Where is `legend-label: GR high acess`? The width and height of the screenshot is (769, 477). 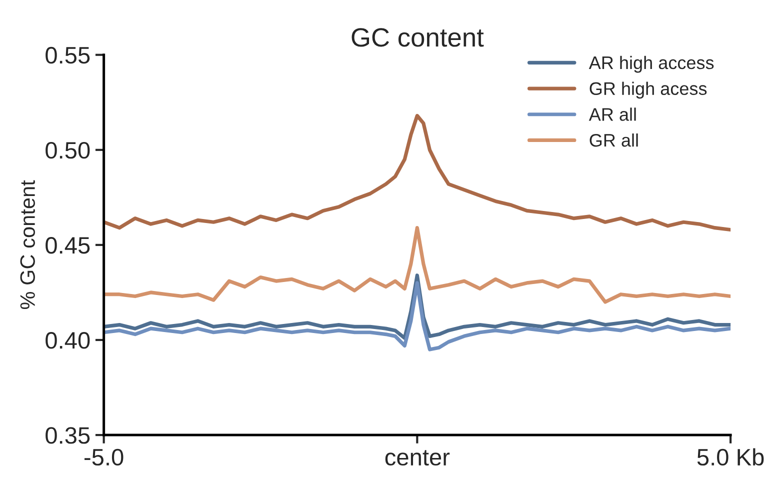 legend-label: GR high acess is located at coordinates (648, 90).